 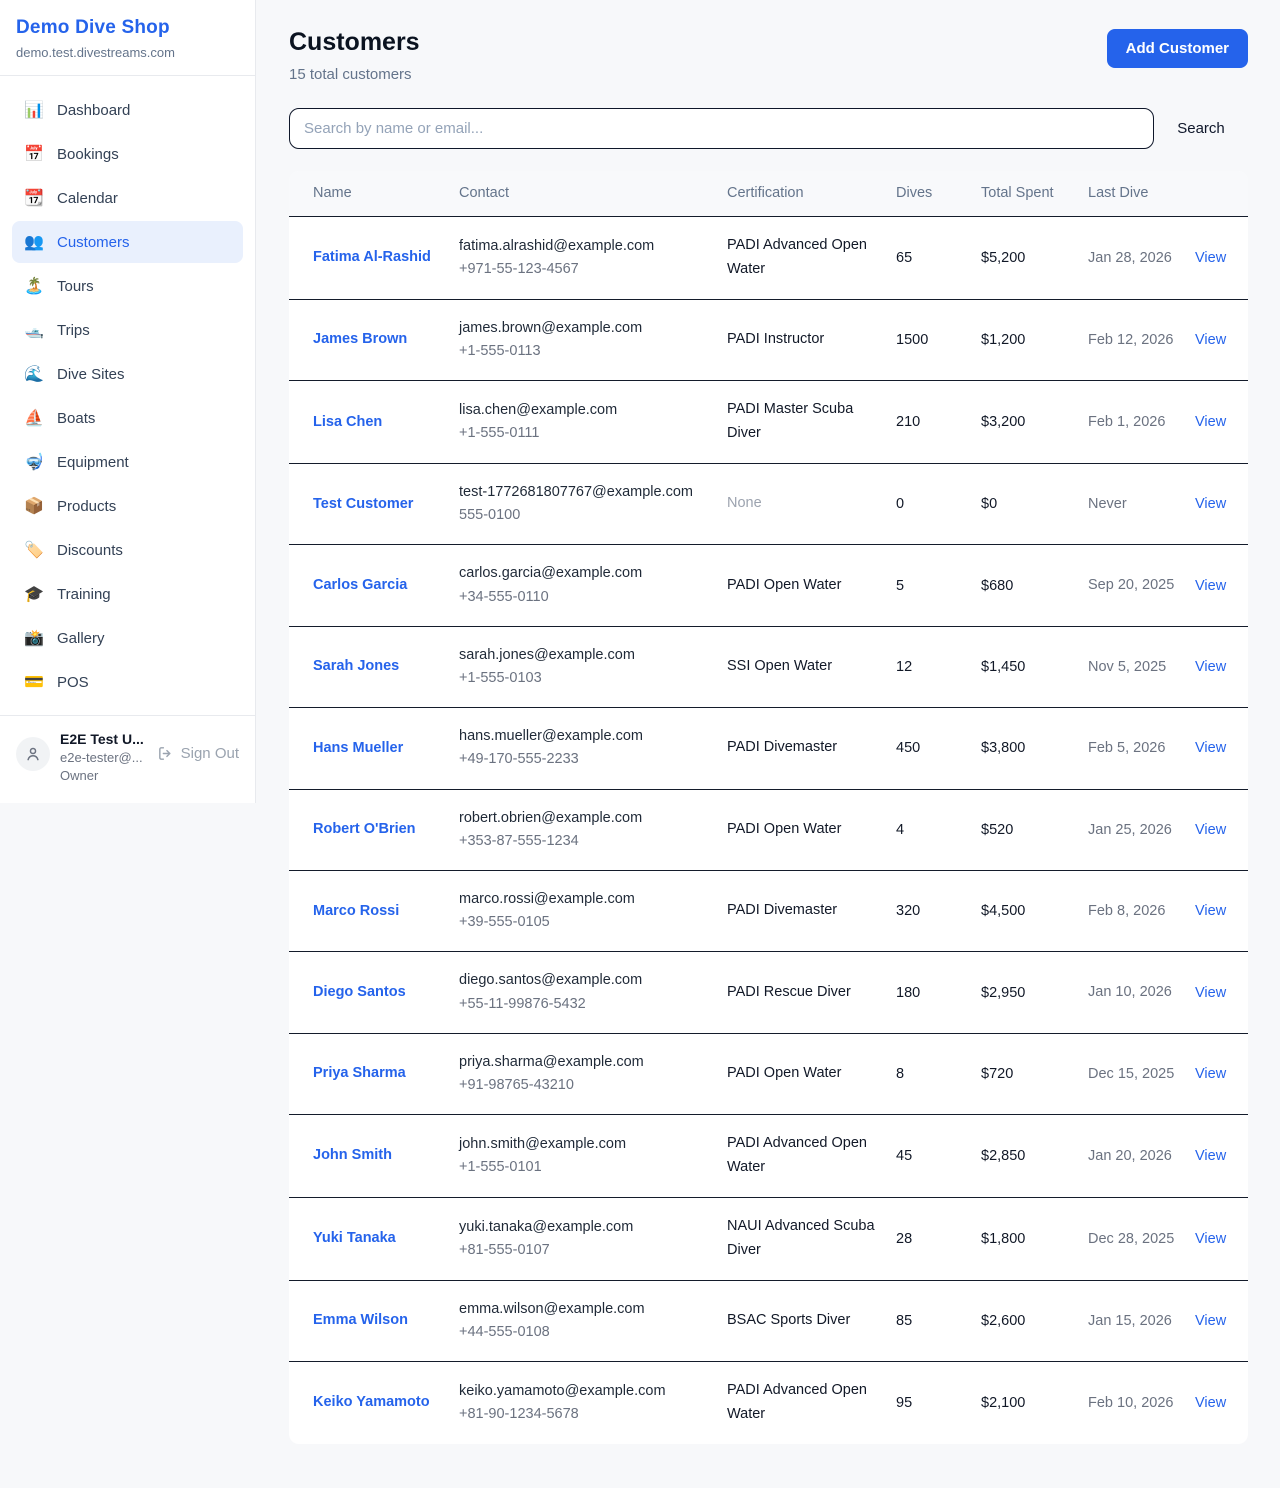 What do you see at coordinates (358, 747) in the screenshot?
I see `customer-name-link: Hans Mueller` at bounding box center [358, 747].